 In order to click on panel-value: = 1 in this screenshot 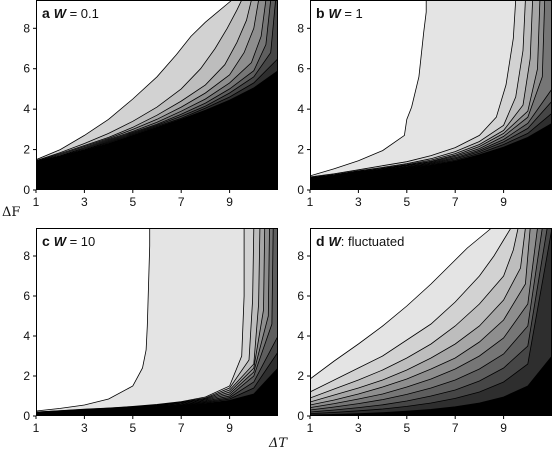, I will do `click(352, 13)`.